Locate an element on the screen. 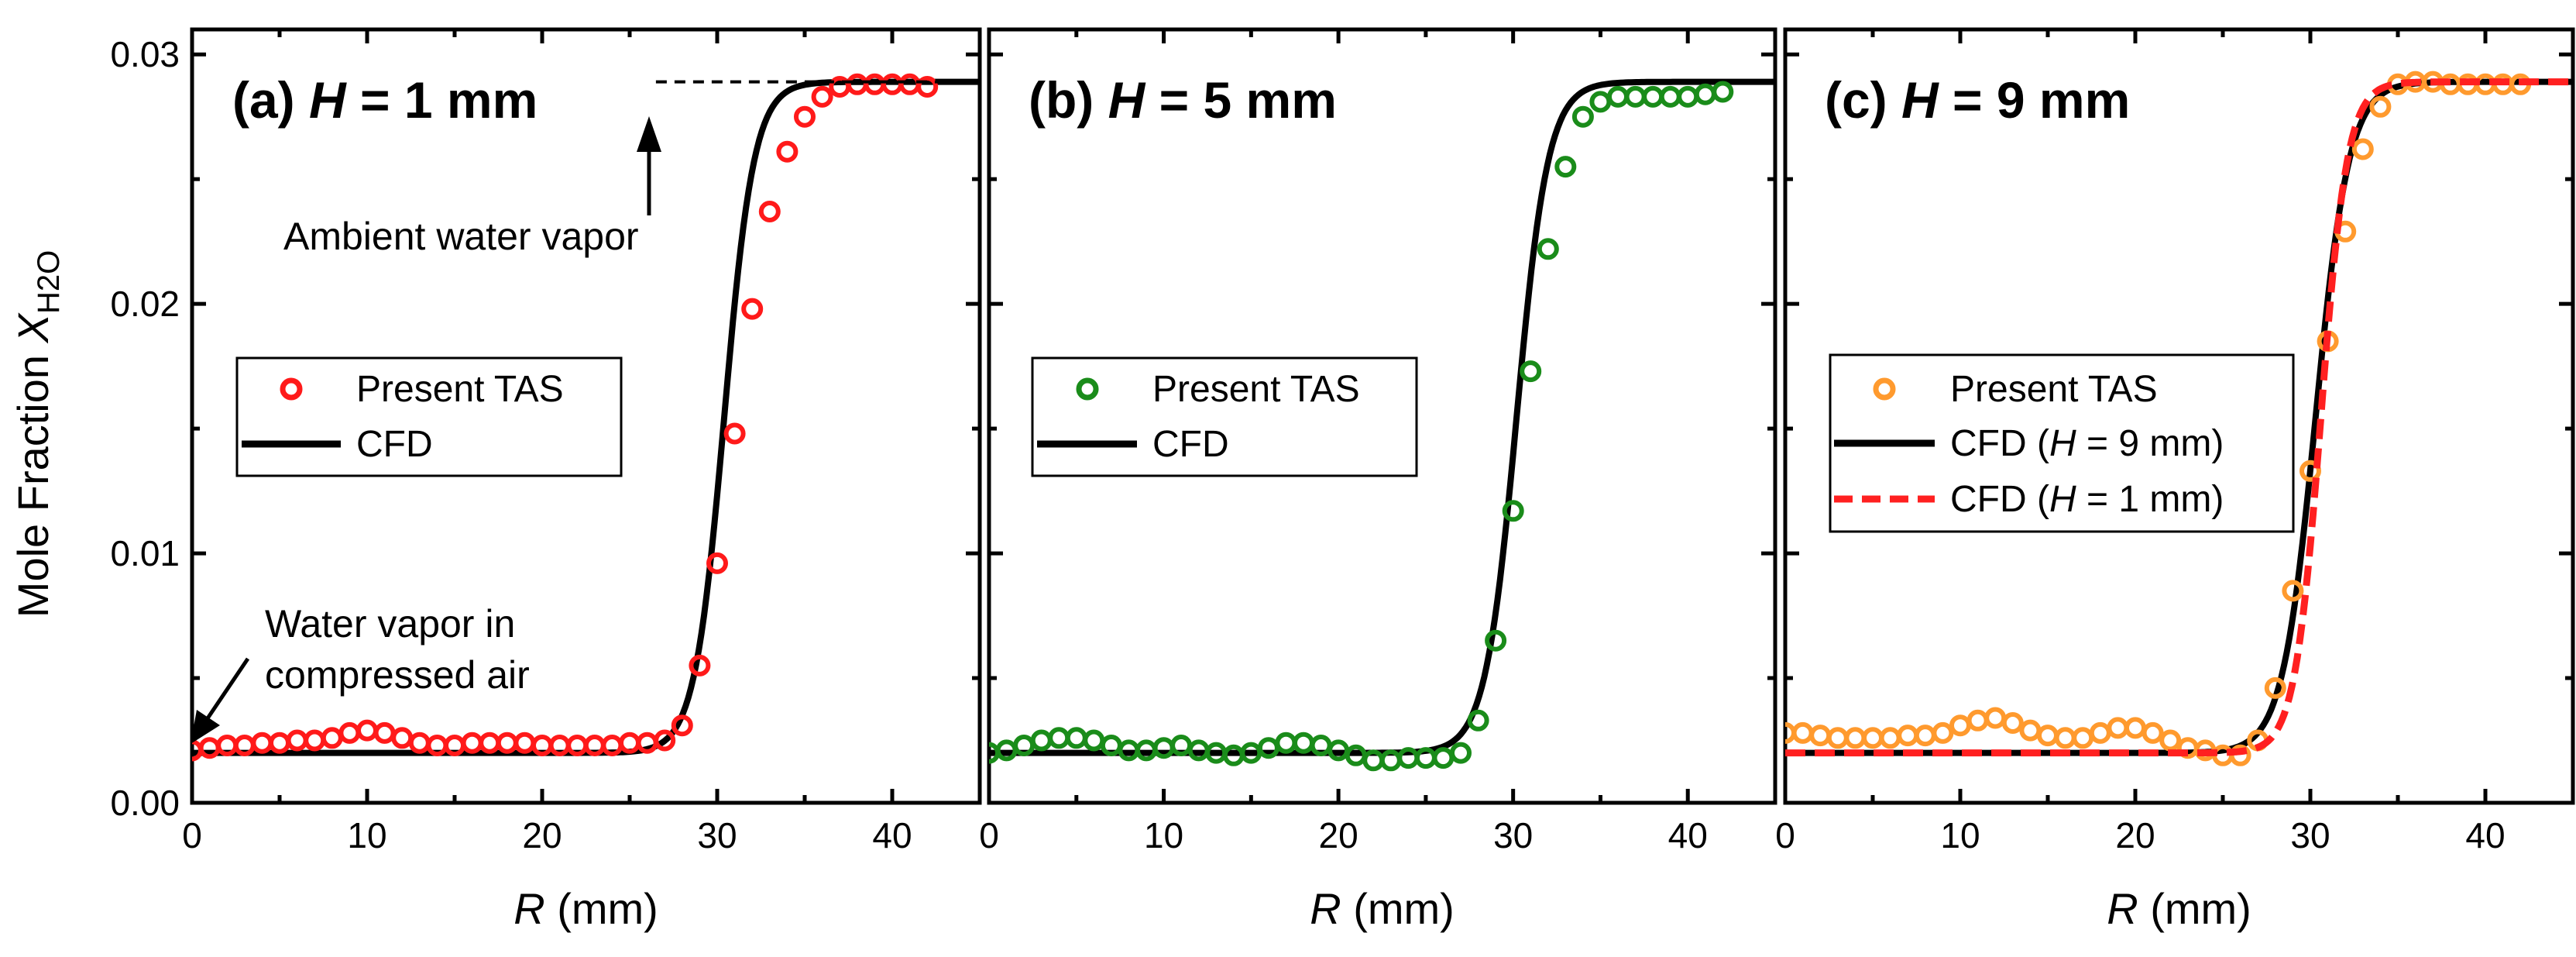 The width and height of the screenshot is (2576, 957). panel-a-legend-label-cfd: CFD is located at coordinates (394, 445).